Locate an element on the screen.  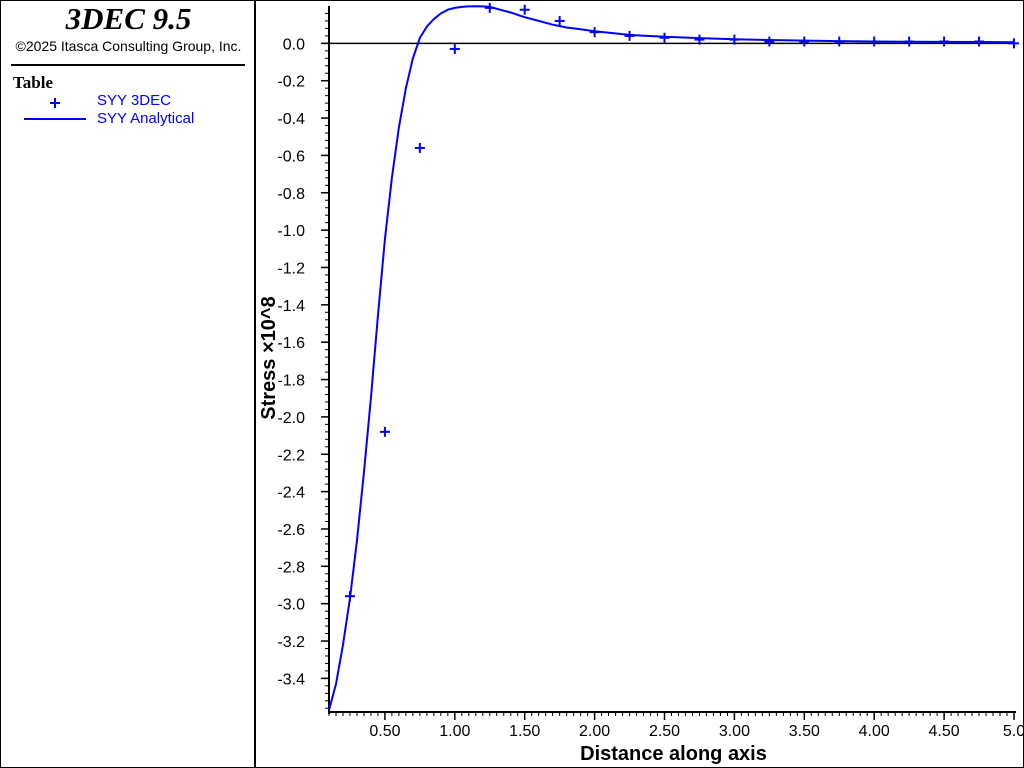
title-divider is located at coordinates (128, 65).